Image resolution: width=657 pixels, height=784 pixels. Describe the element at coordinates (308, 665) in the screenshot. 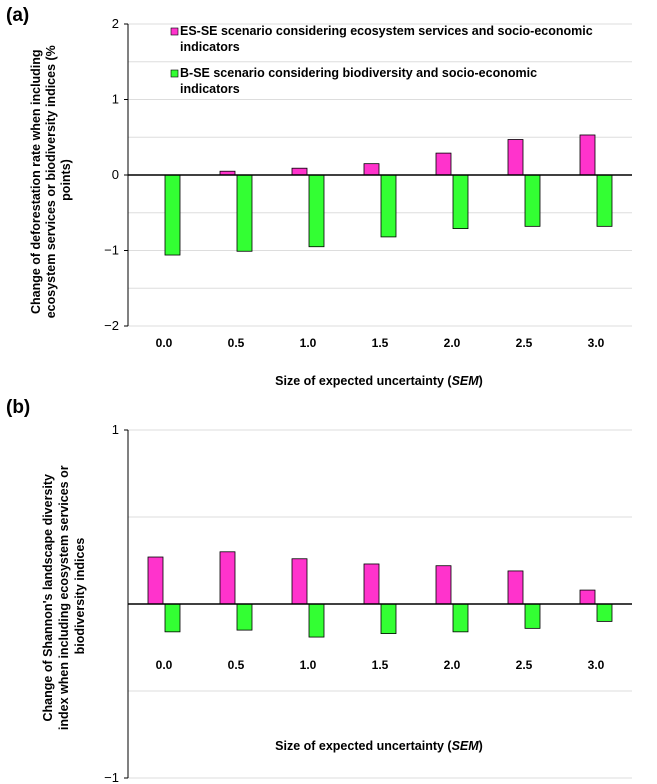

I see `panel-b-x-category-label: 1.0` at that location.